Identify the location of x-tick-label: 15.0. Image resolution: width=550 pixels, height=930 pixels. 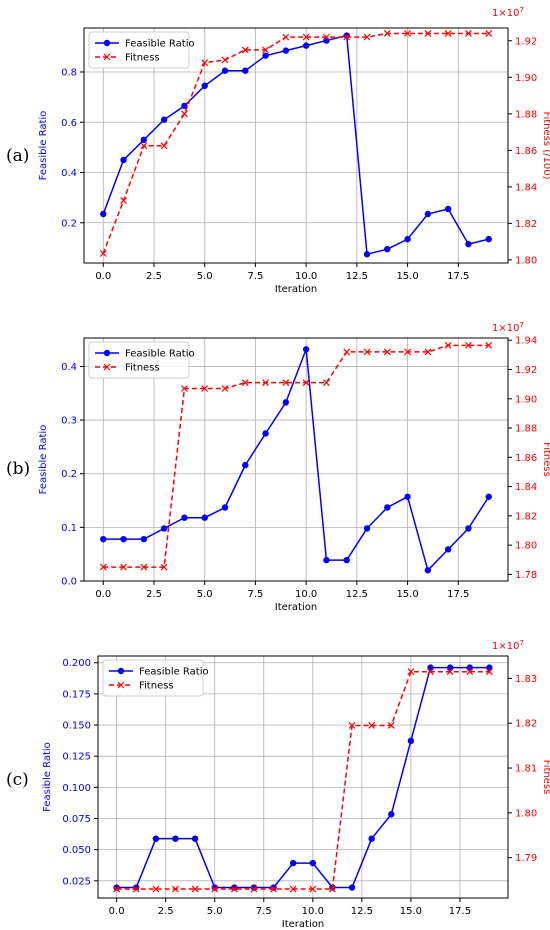
(407, 594).